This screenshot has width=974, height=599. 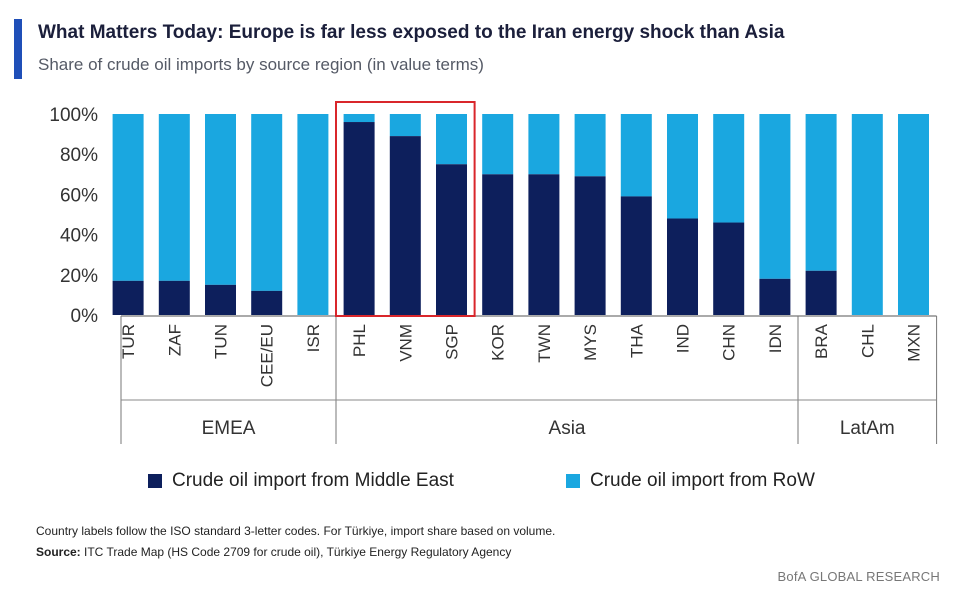 I want to click on bar-middle-east-zaf, so click(x=174, y=297).